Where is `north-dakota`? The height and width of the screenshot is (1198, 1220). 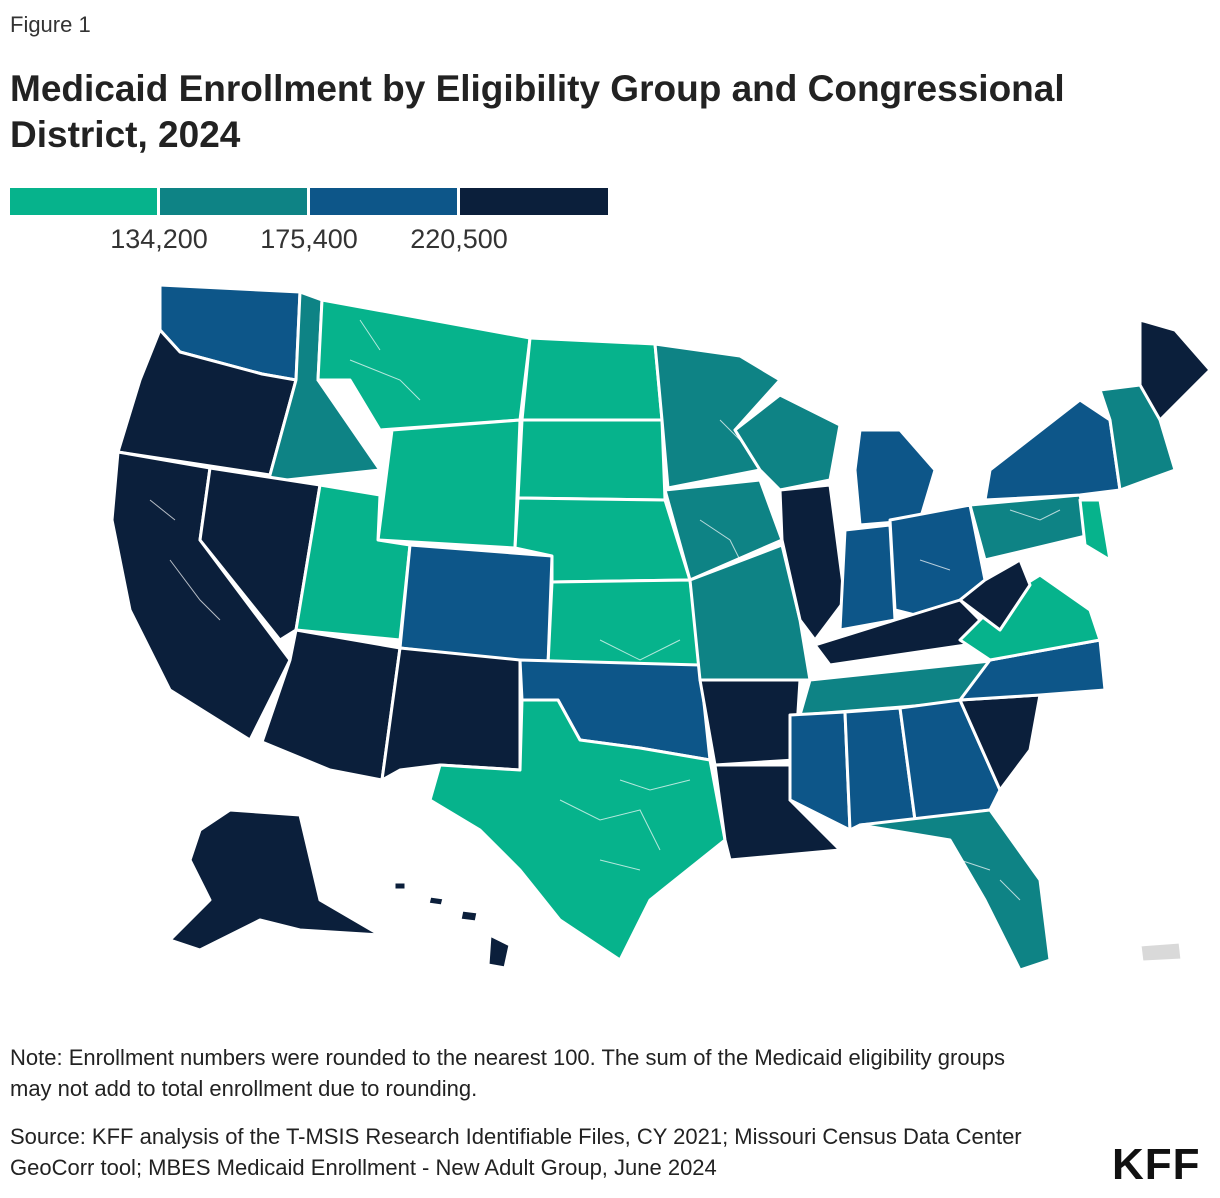
north-dakota is located at coordinates (592, 379).